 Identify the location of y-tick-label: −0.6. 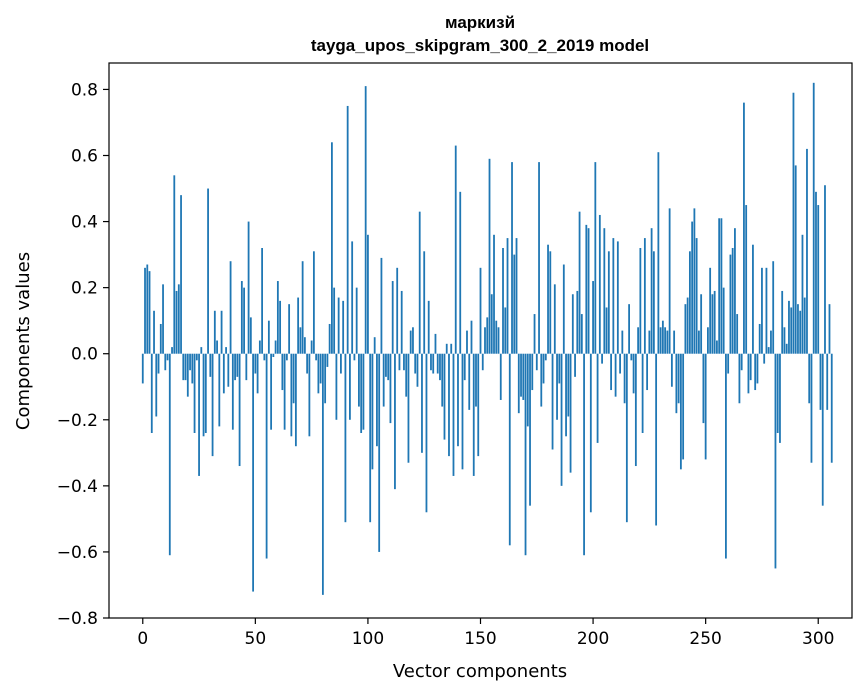
(77, 553).